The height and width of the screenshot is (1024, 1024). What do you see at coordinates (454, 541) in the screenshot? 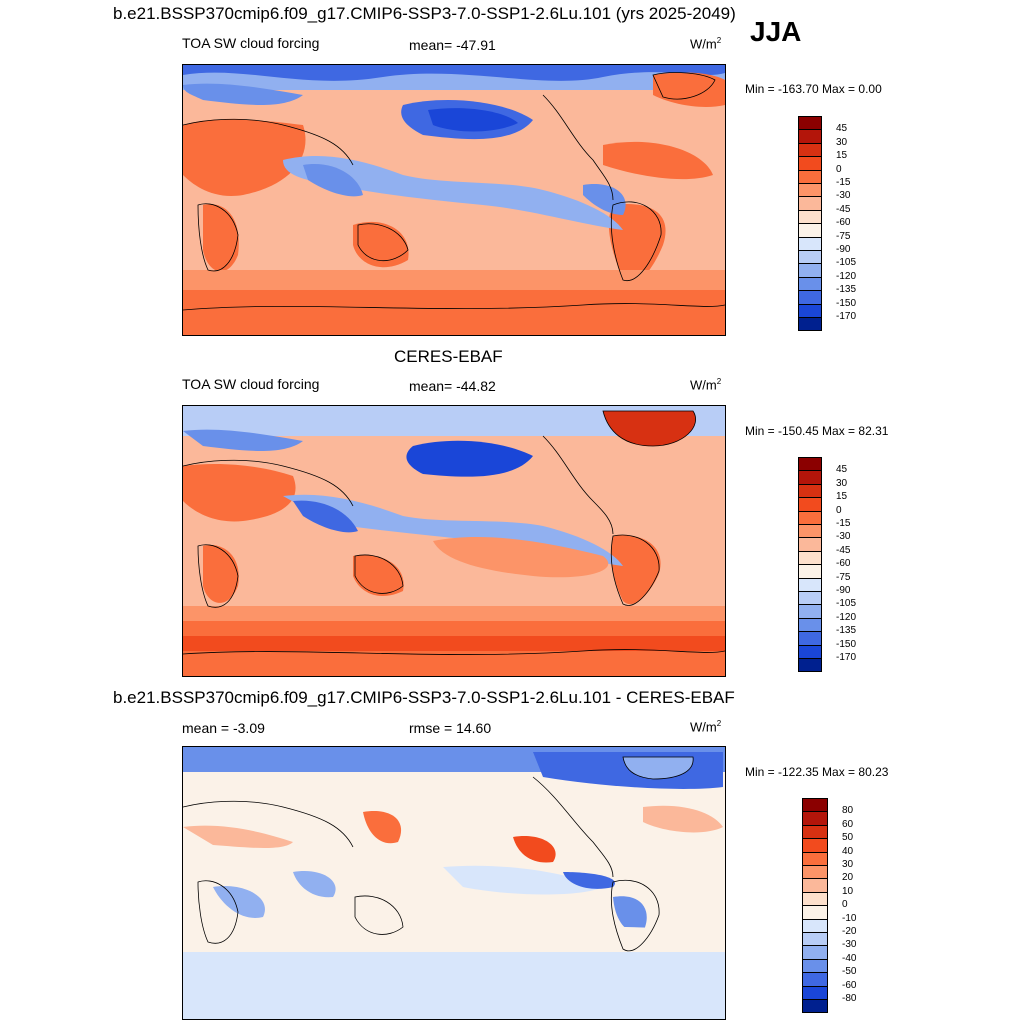
I see `panel2-map-field` at bounding box center [454, 541].